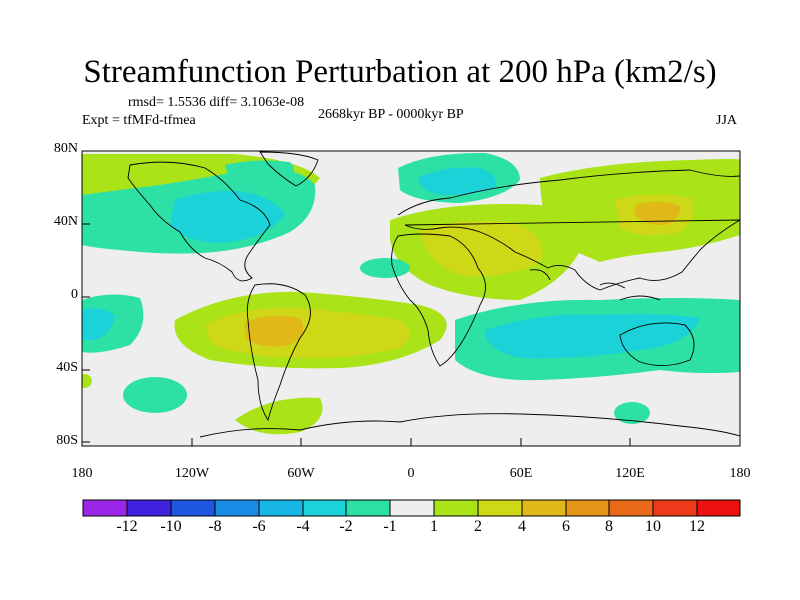 This screenshot has width=800, height=600. I want to click on coastline-north-america, so click(199, 221).